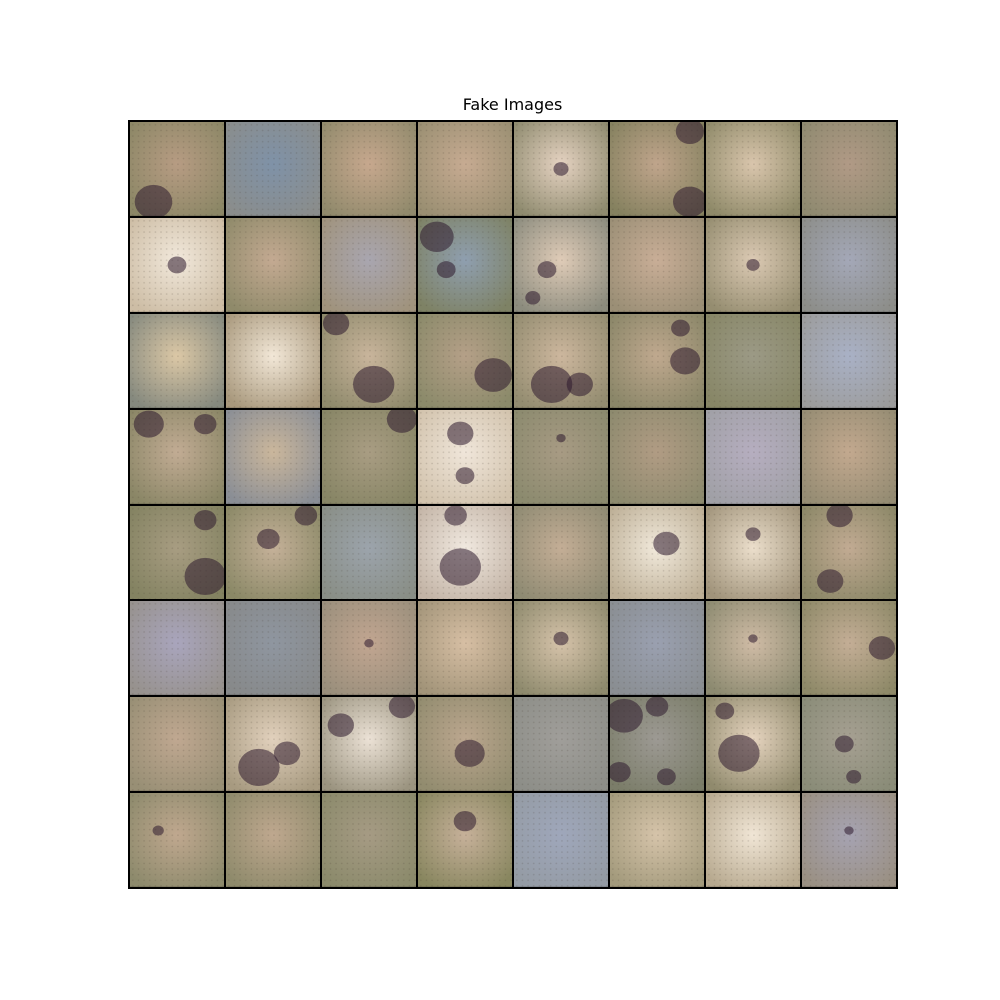  Describe the element at coordinates (273, 169) in the screenshot. I see `image-tile-r1-c2` at that location.